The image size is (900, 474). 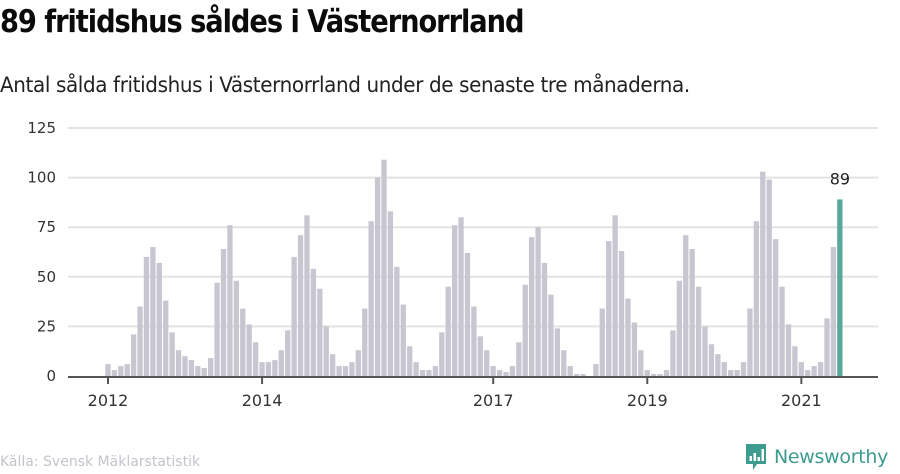 I want to click on data-labels: 89, so click(x=840, y=178).